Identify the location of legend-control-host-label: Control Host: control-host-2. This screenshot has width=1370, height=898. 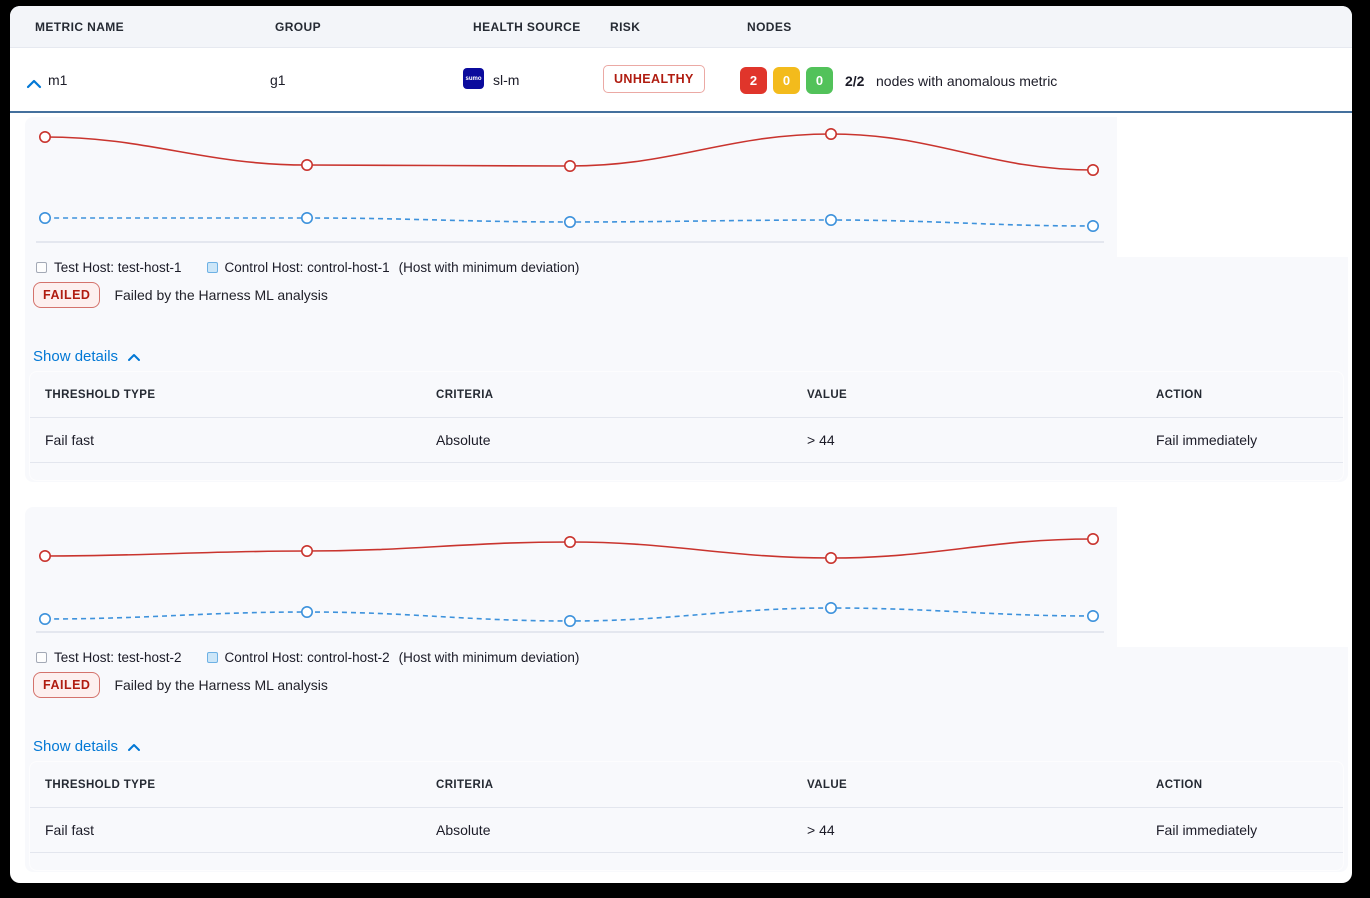
(307, 657).